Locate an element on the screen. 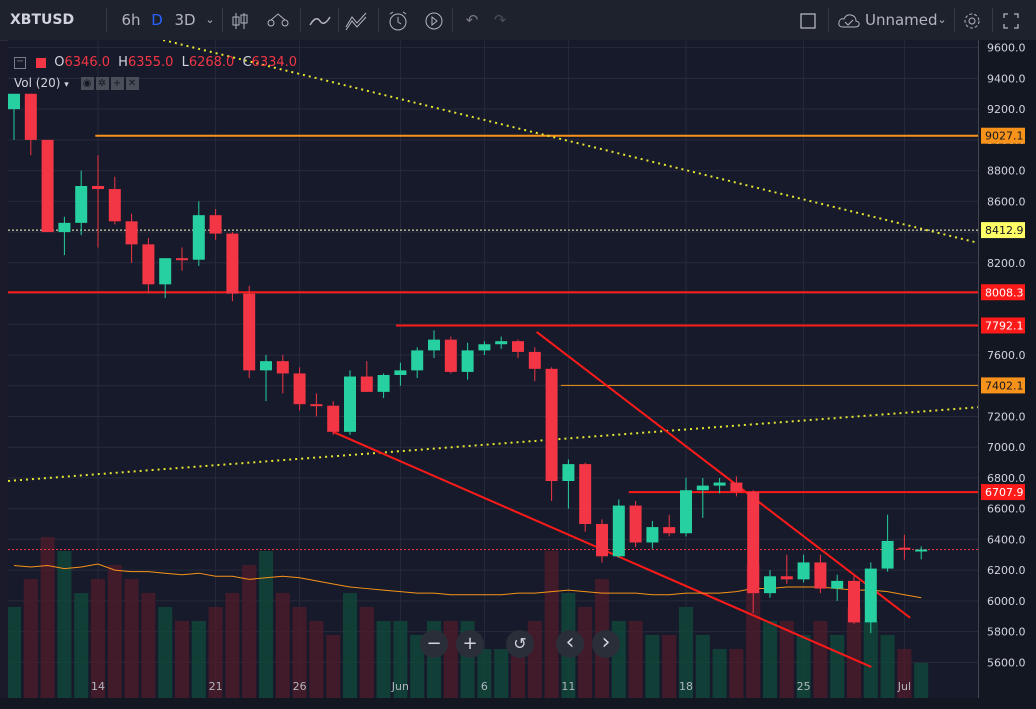 The height and width of the screenshot is (709, 1036). collapse-icon: − is located at coordinates (20, 62).